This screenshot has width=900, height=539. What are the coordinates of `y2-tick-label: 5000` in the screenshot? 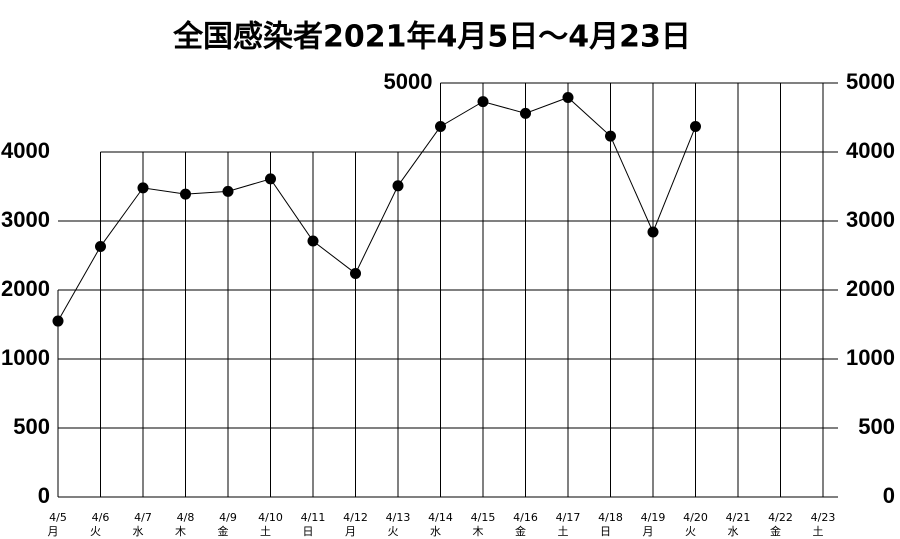 It's located at (870, 81).